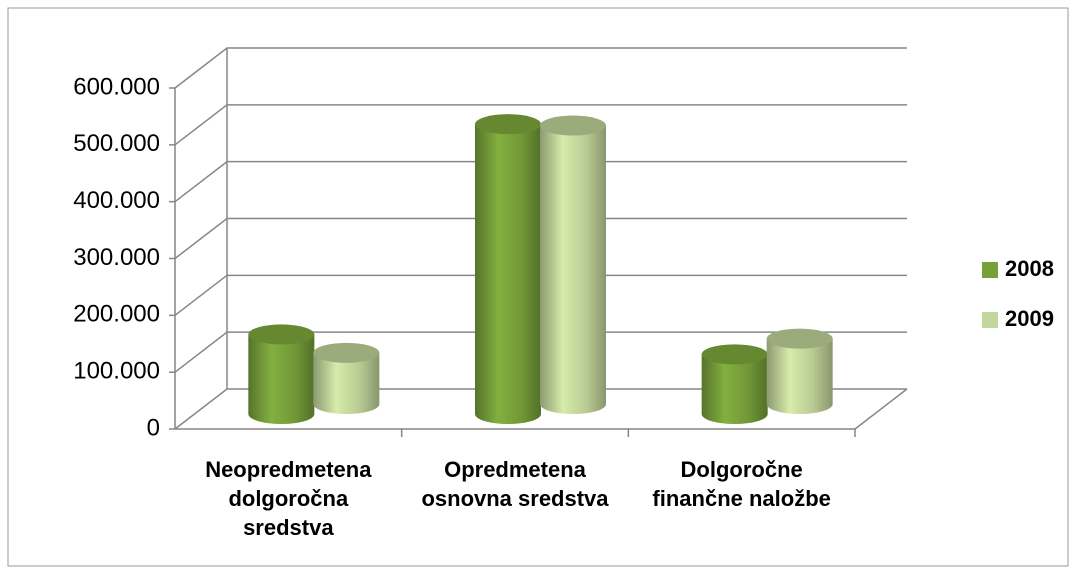  What do you see at coordinates (116, 86) in the screenshot?
I see `y-tick-label: 600.000` at bounding box center [116, 86].